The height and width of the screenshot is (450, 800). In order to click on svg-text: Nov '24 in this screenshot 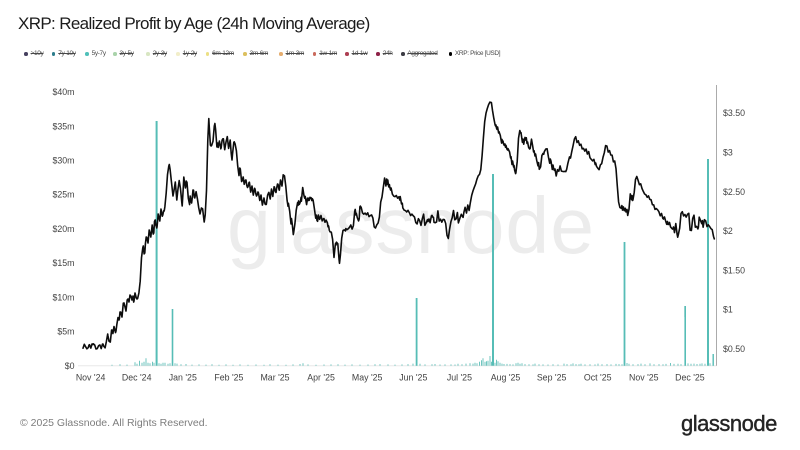, I will do `click(91, 378)`.